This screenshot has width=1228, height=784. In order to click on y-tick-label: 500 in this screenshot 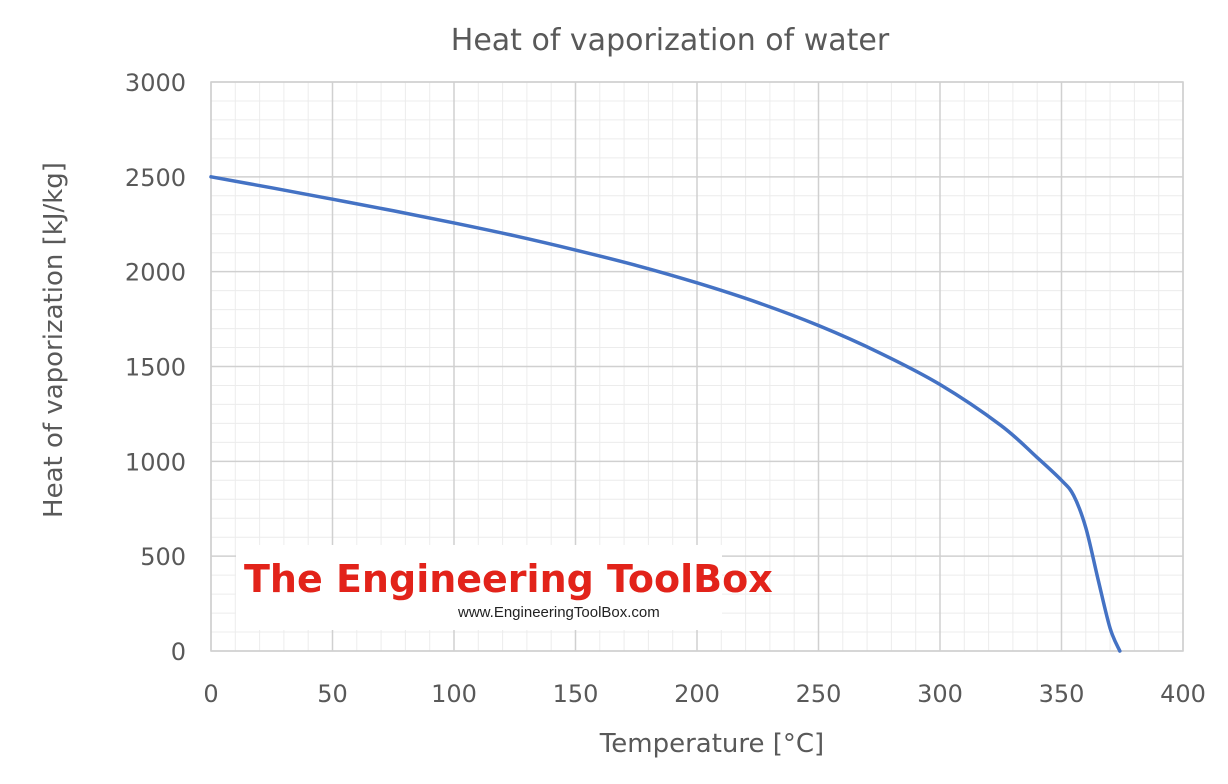, I will do `click(163, 557)`.